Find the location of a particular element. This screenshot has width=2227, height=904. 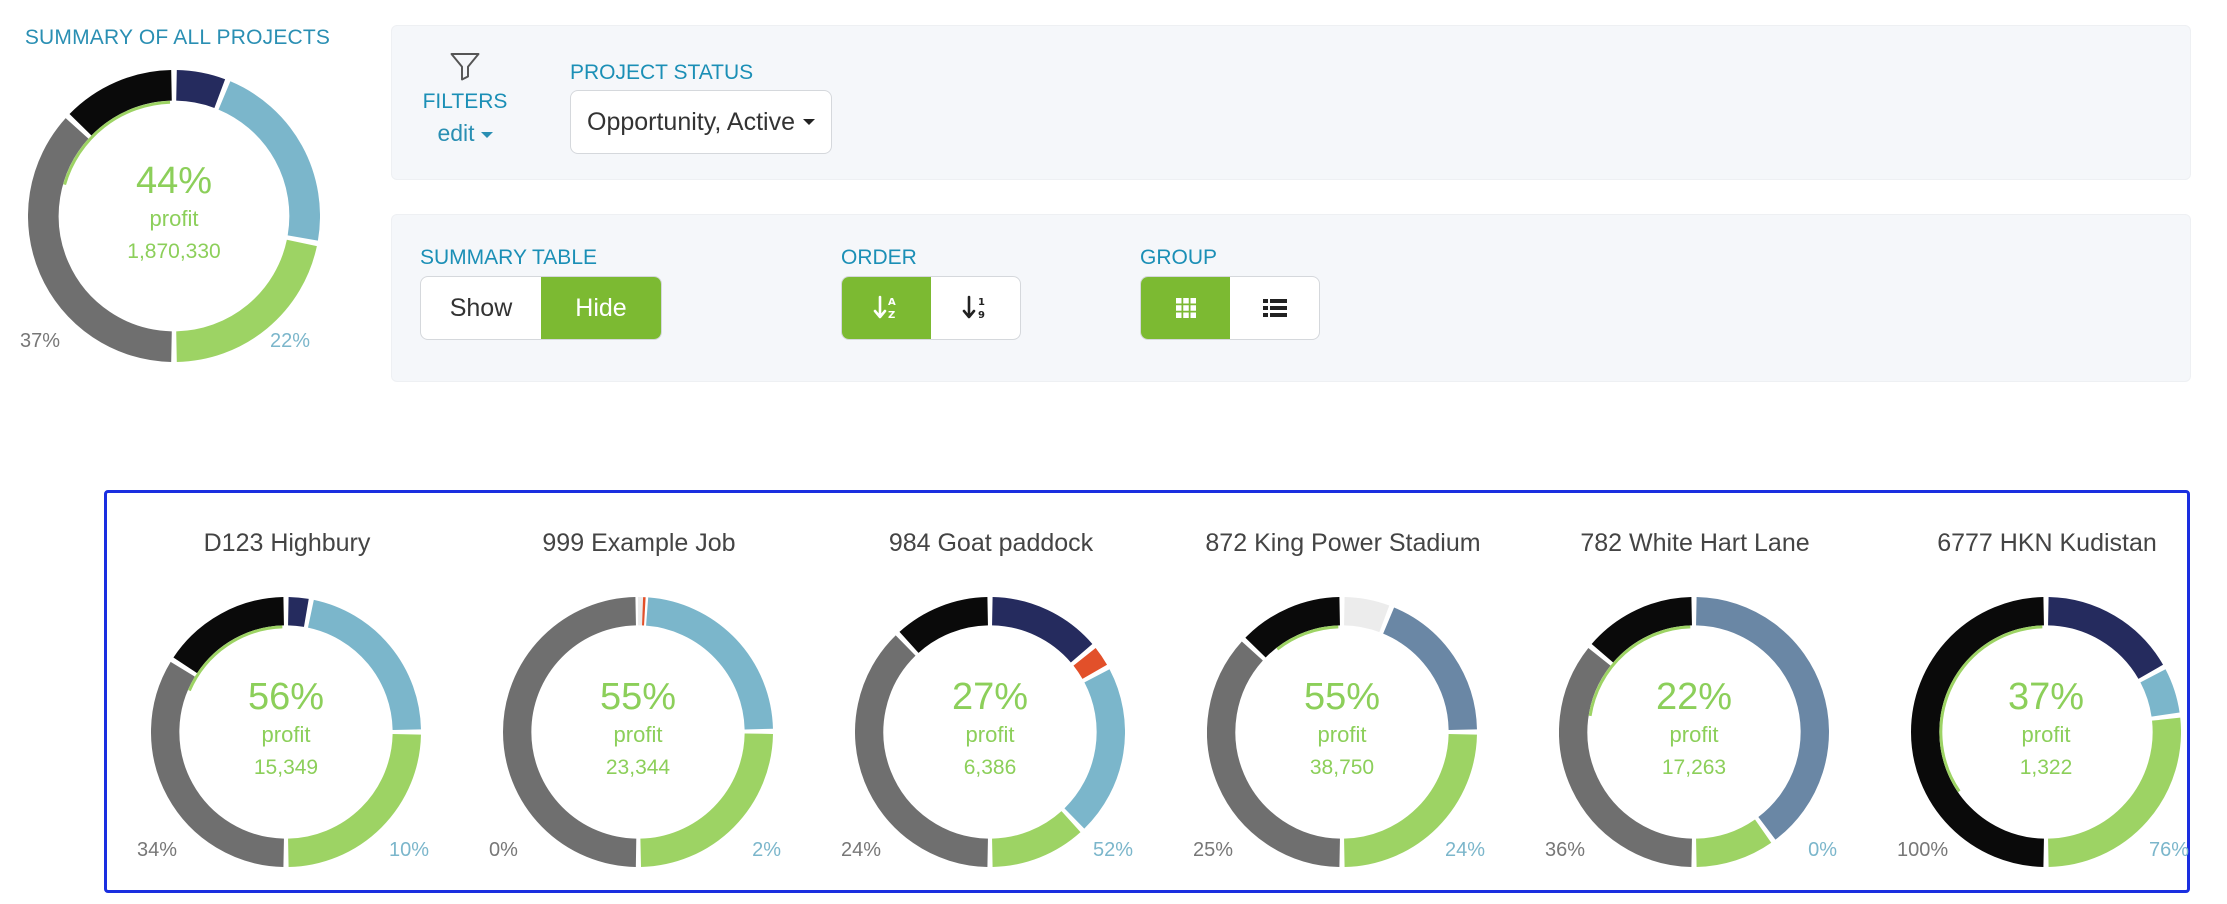

project-card: 6777 HKN Kudistan 37% profit 1,322 100% 76% is located at coordinates (2047, 693).